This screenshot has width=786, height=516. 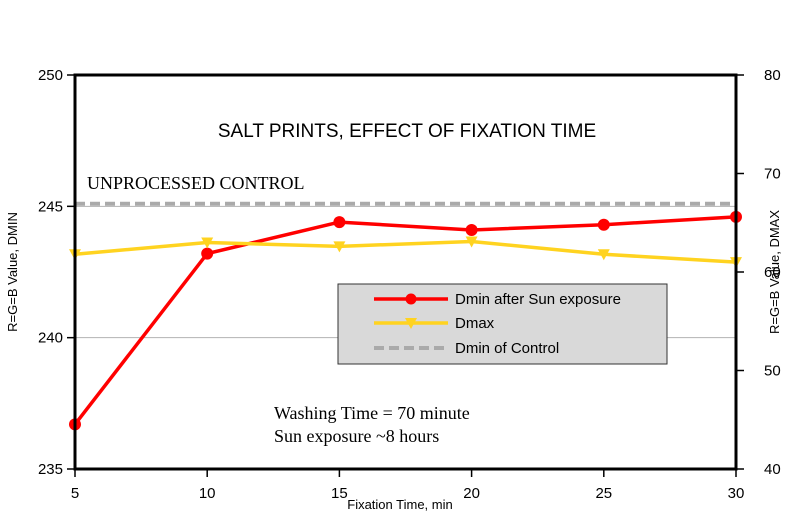 I want to click on annotation-unprocessed-control: UNPROCESSED CONTROL, so click(x=196, y=183).